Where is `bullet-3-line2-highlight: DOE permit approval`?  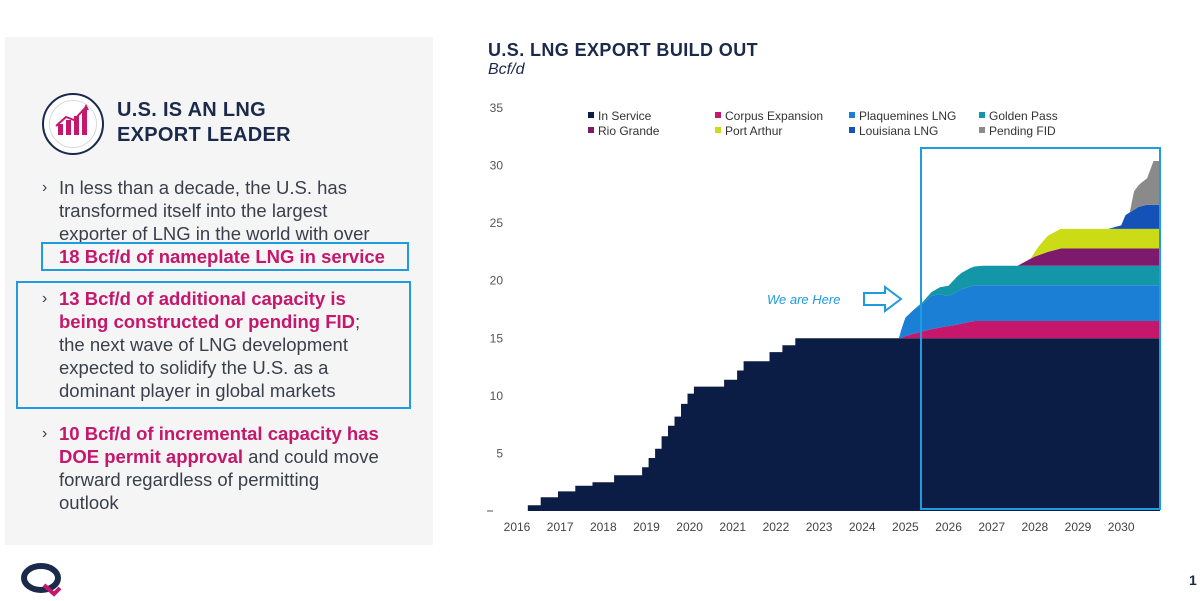
bullet-3-line2-highlight: DOE permit approval is located at coordinates (151, 456).